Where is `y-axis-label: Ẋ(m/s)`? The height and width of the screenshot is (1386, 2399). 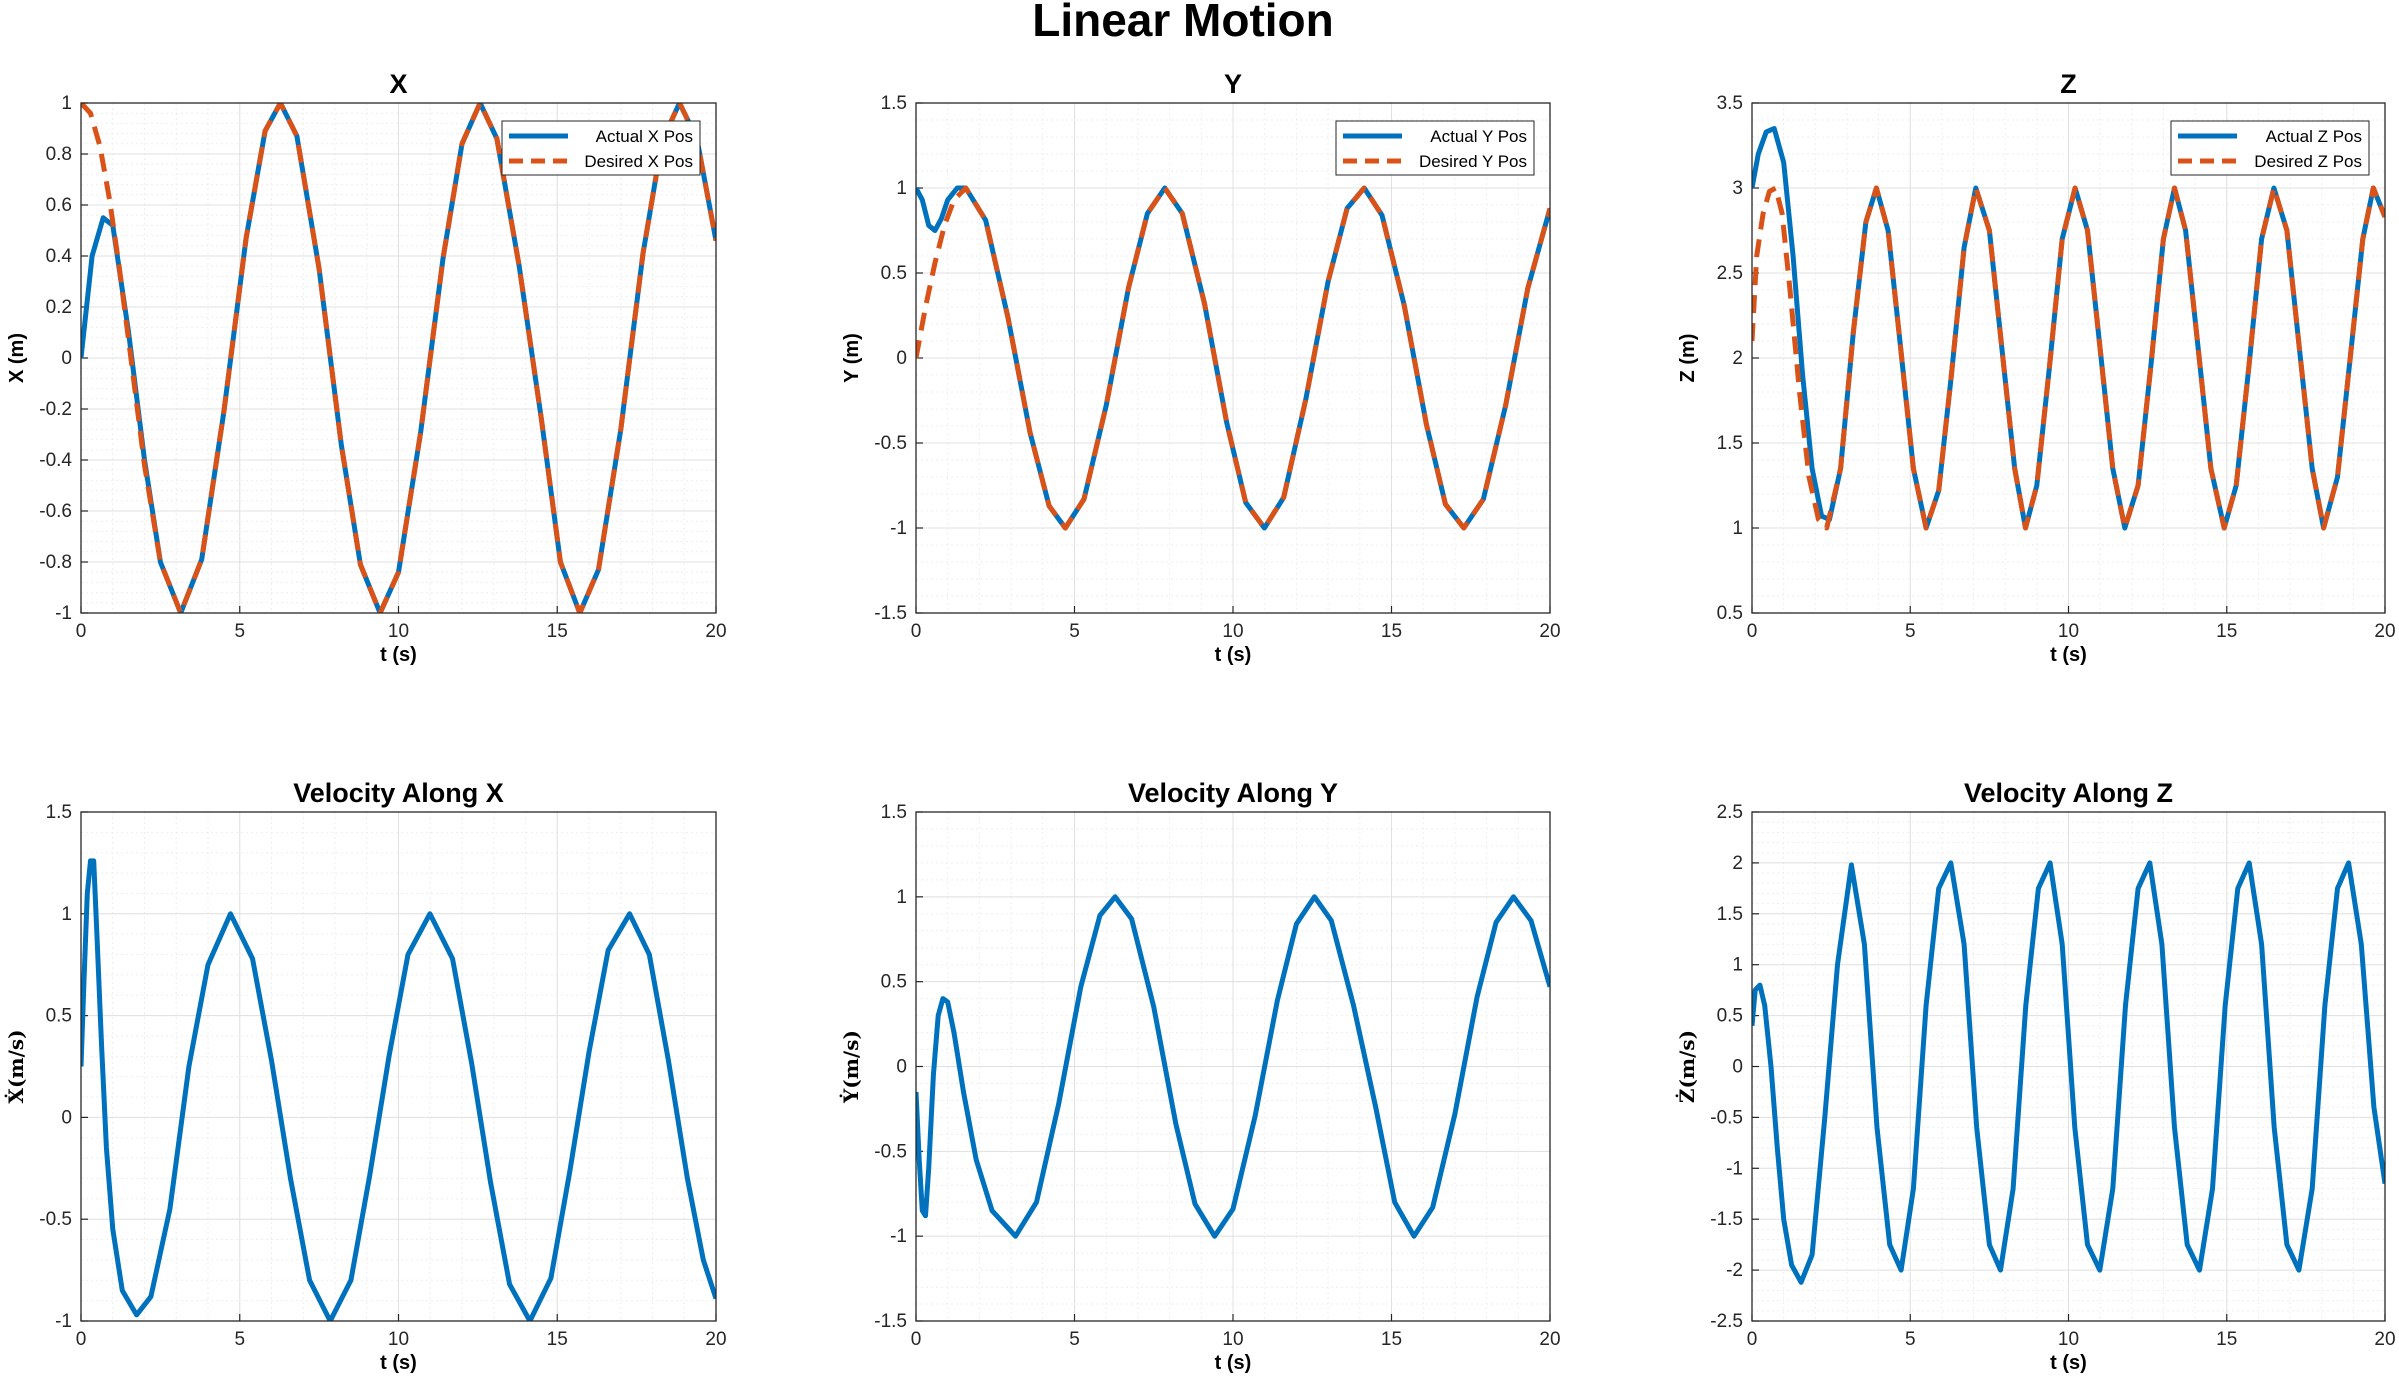
y-axis-label: Ẋ(m/s) is located at coordinates (16, 1066).